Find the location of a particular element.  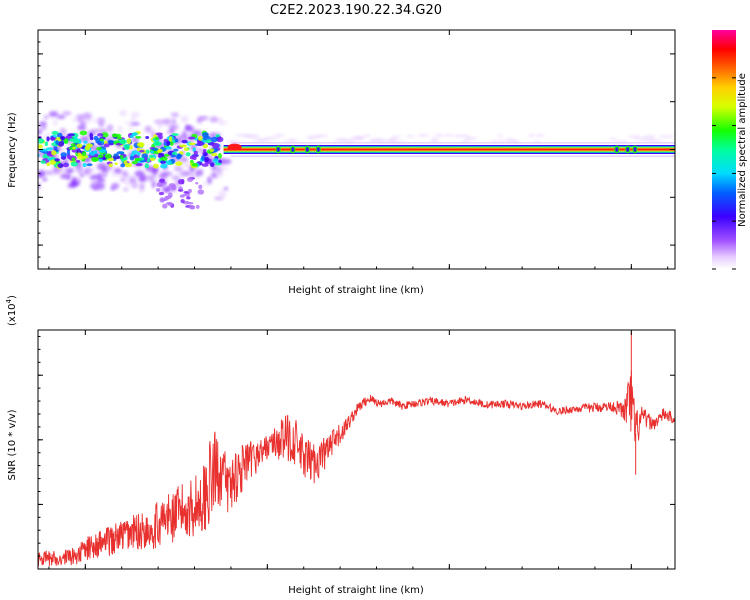

snr-multiplier-close: ) is located at coordinates (12, 297).